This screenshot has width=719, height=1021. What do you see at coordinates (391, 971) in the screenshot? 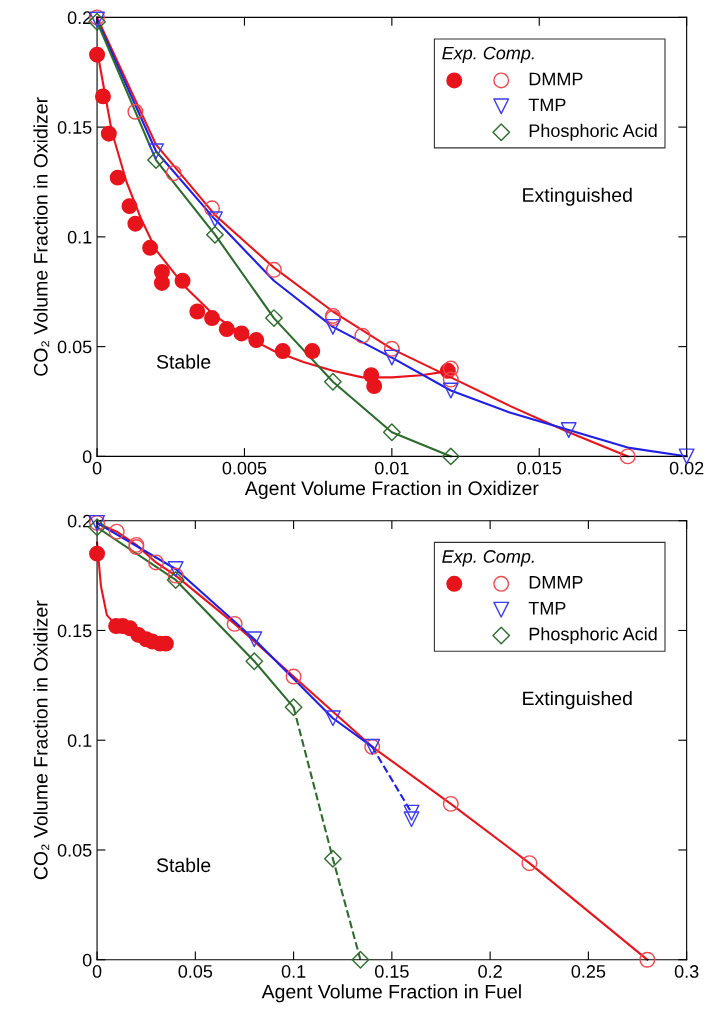
I see `x-tick-label: 0.15` at bounding box center [391, 971].